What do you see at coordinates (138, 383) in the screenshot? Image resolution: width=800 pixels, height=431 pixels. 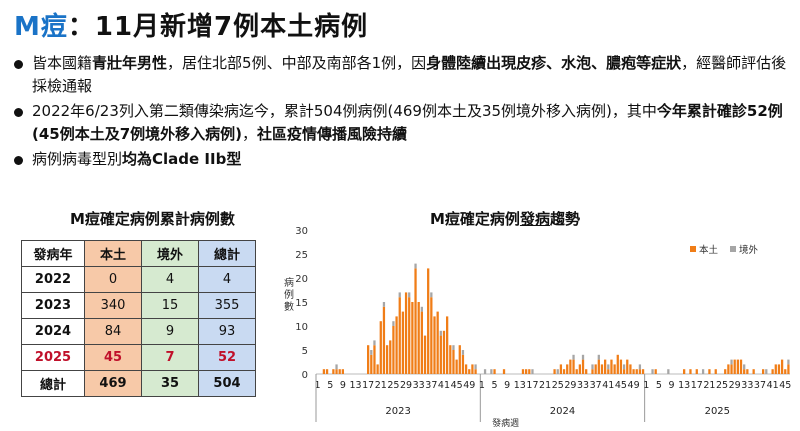 I see `table-row: 總計 469 35 504` at bounding box center [138, 383].